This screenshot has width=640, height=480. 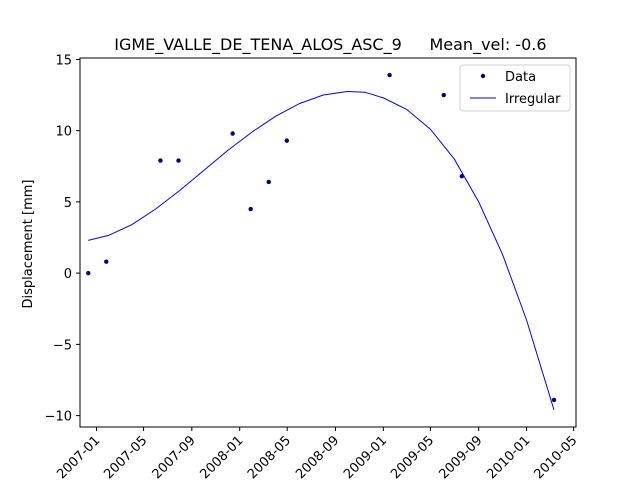 I want to click on x-tick-label: 2008-01, so click(x=222, y=456).